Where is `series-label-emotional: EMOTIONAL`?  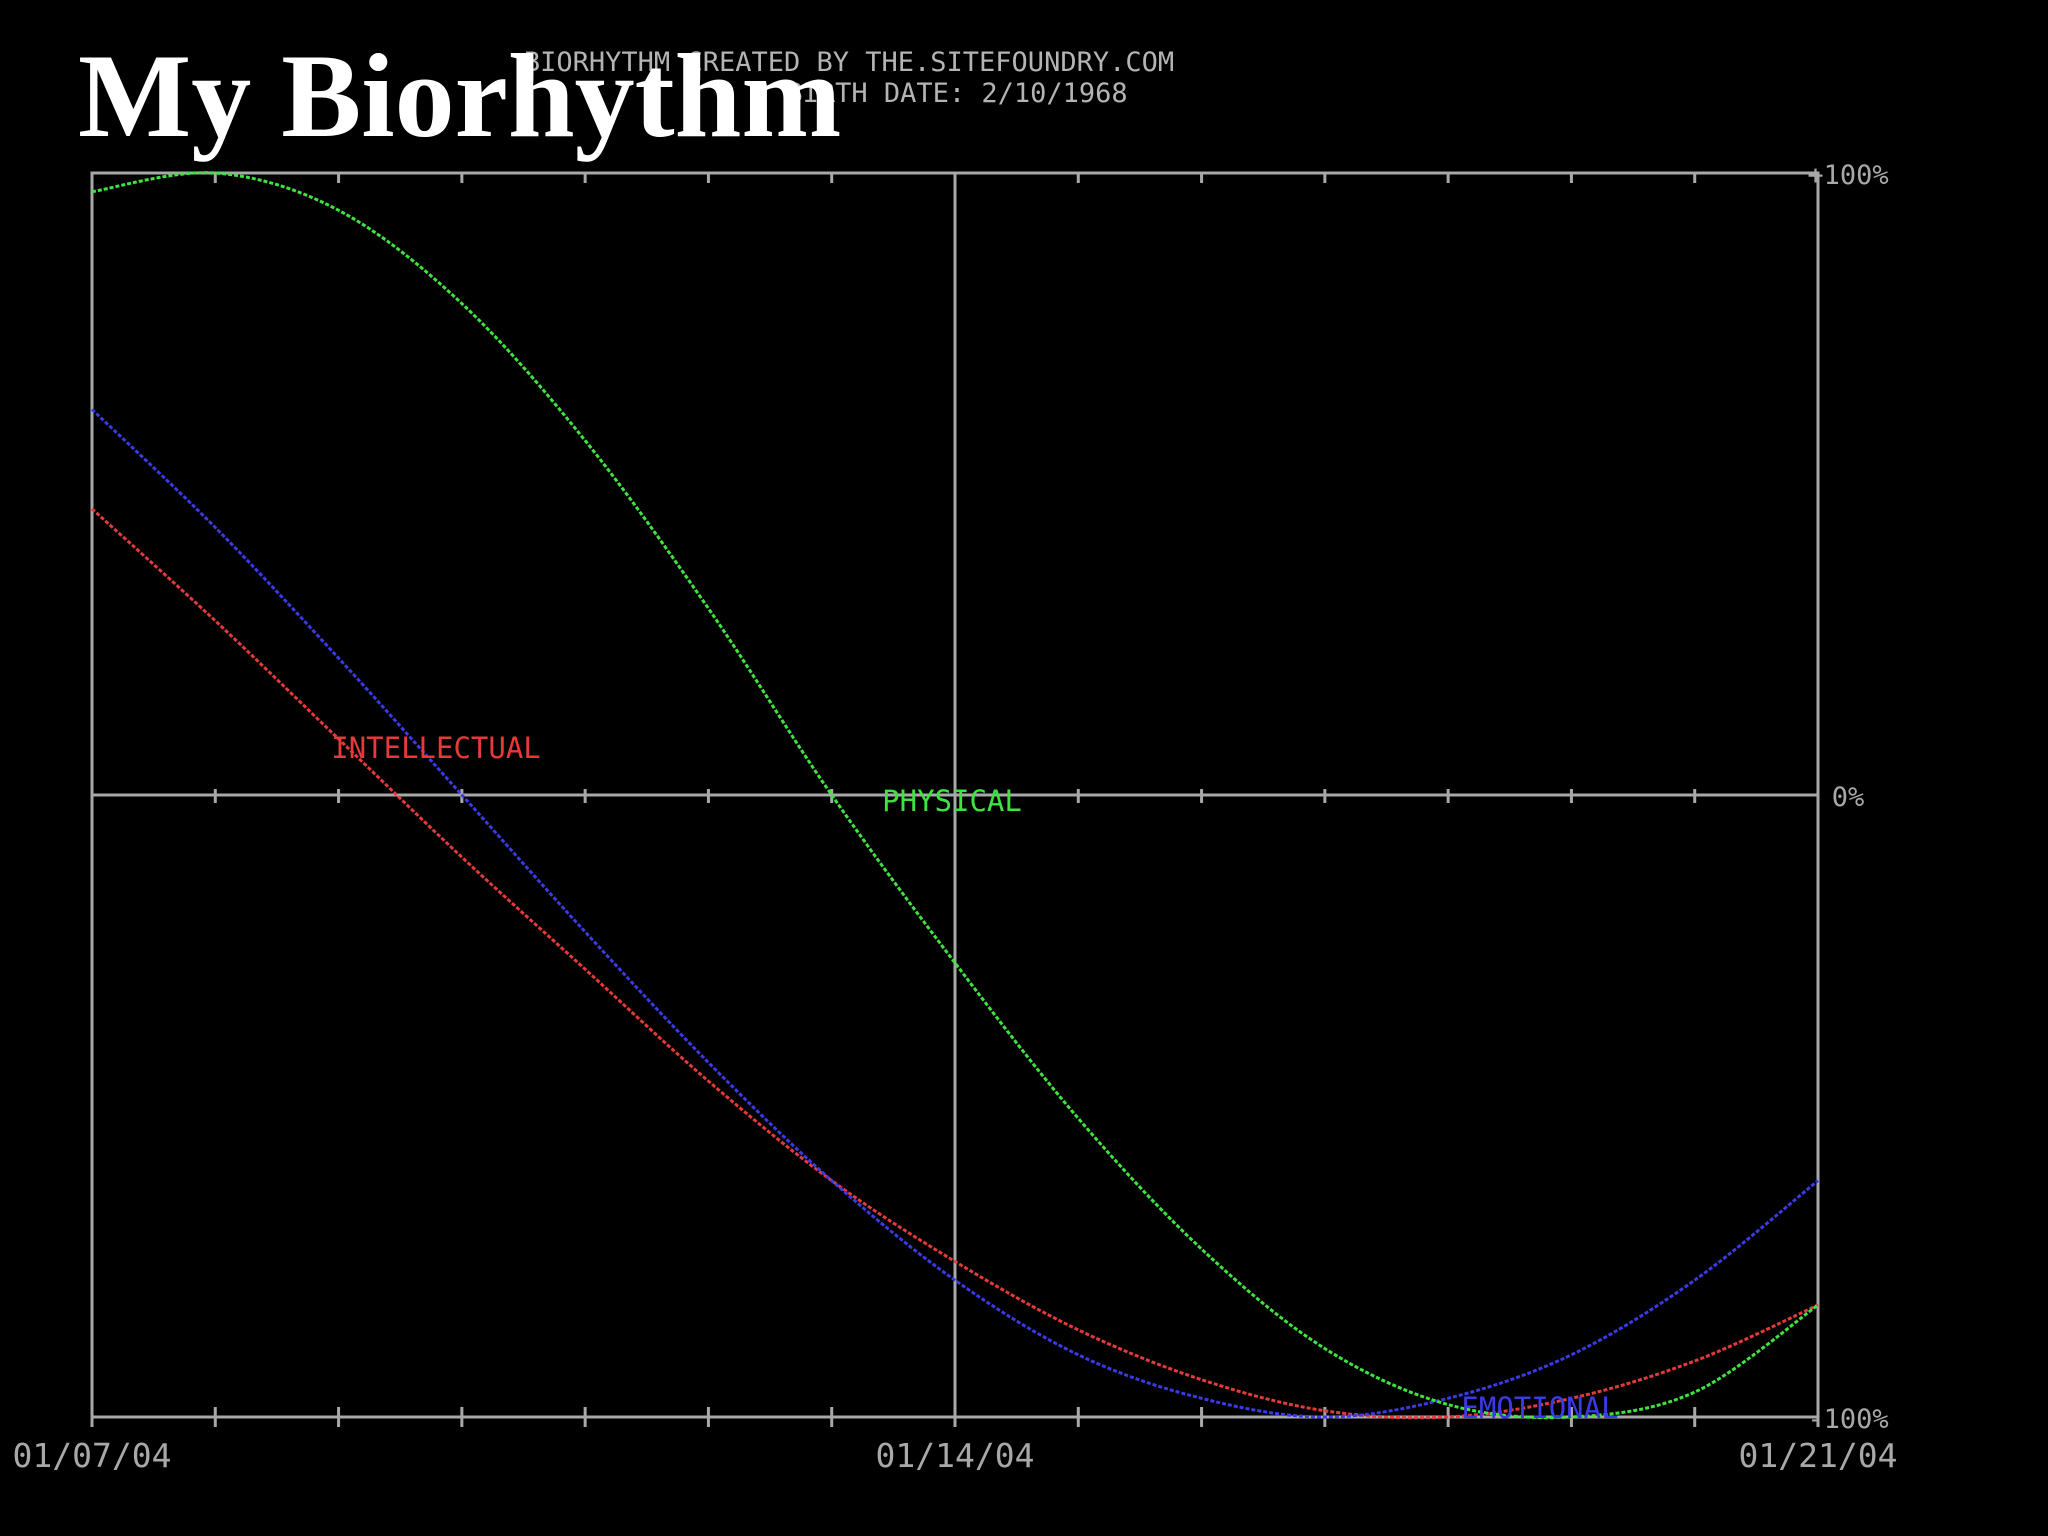 series-label-emotional: EMOTIONAL is located at coordinates (1539, 1408).